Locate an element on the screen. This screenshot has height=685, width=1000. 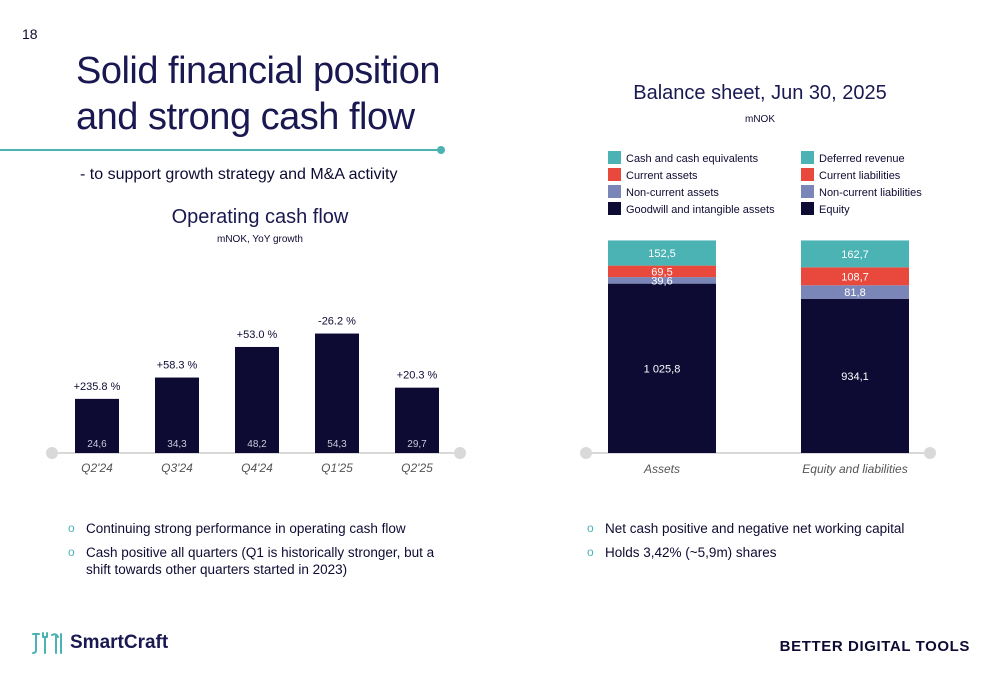
ocf-growth-label: +235.8 % is located at coordinates (97, 387).